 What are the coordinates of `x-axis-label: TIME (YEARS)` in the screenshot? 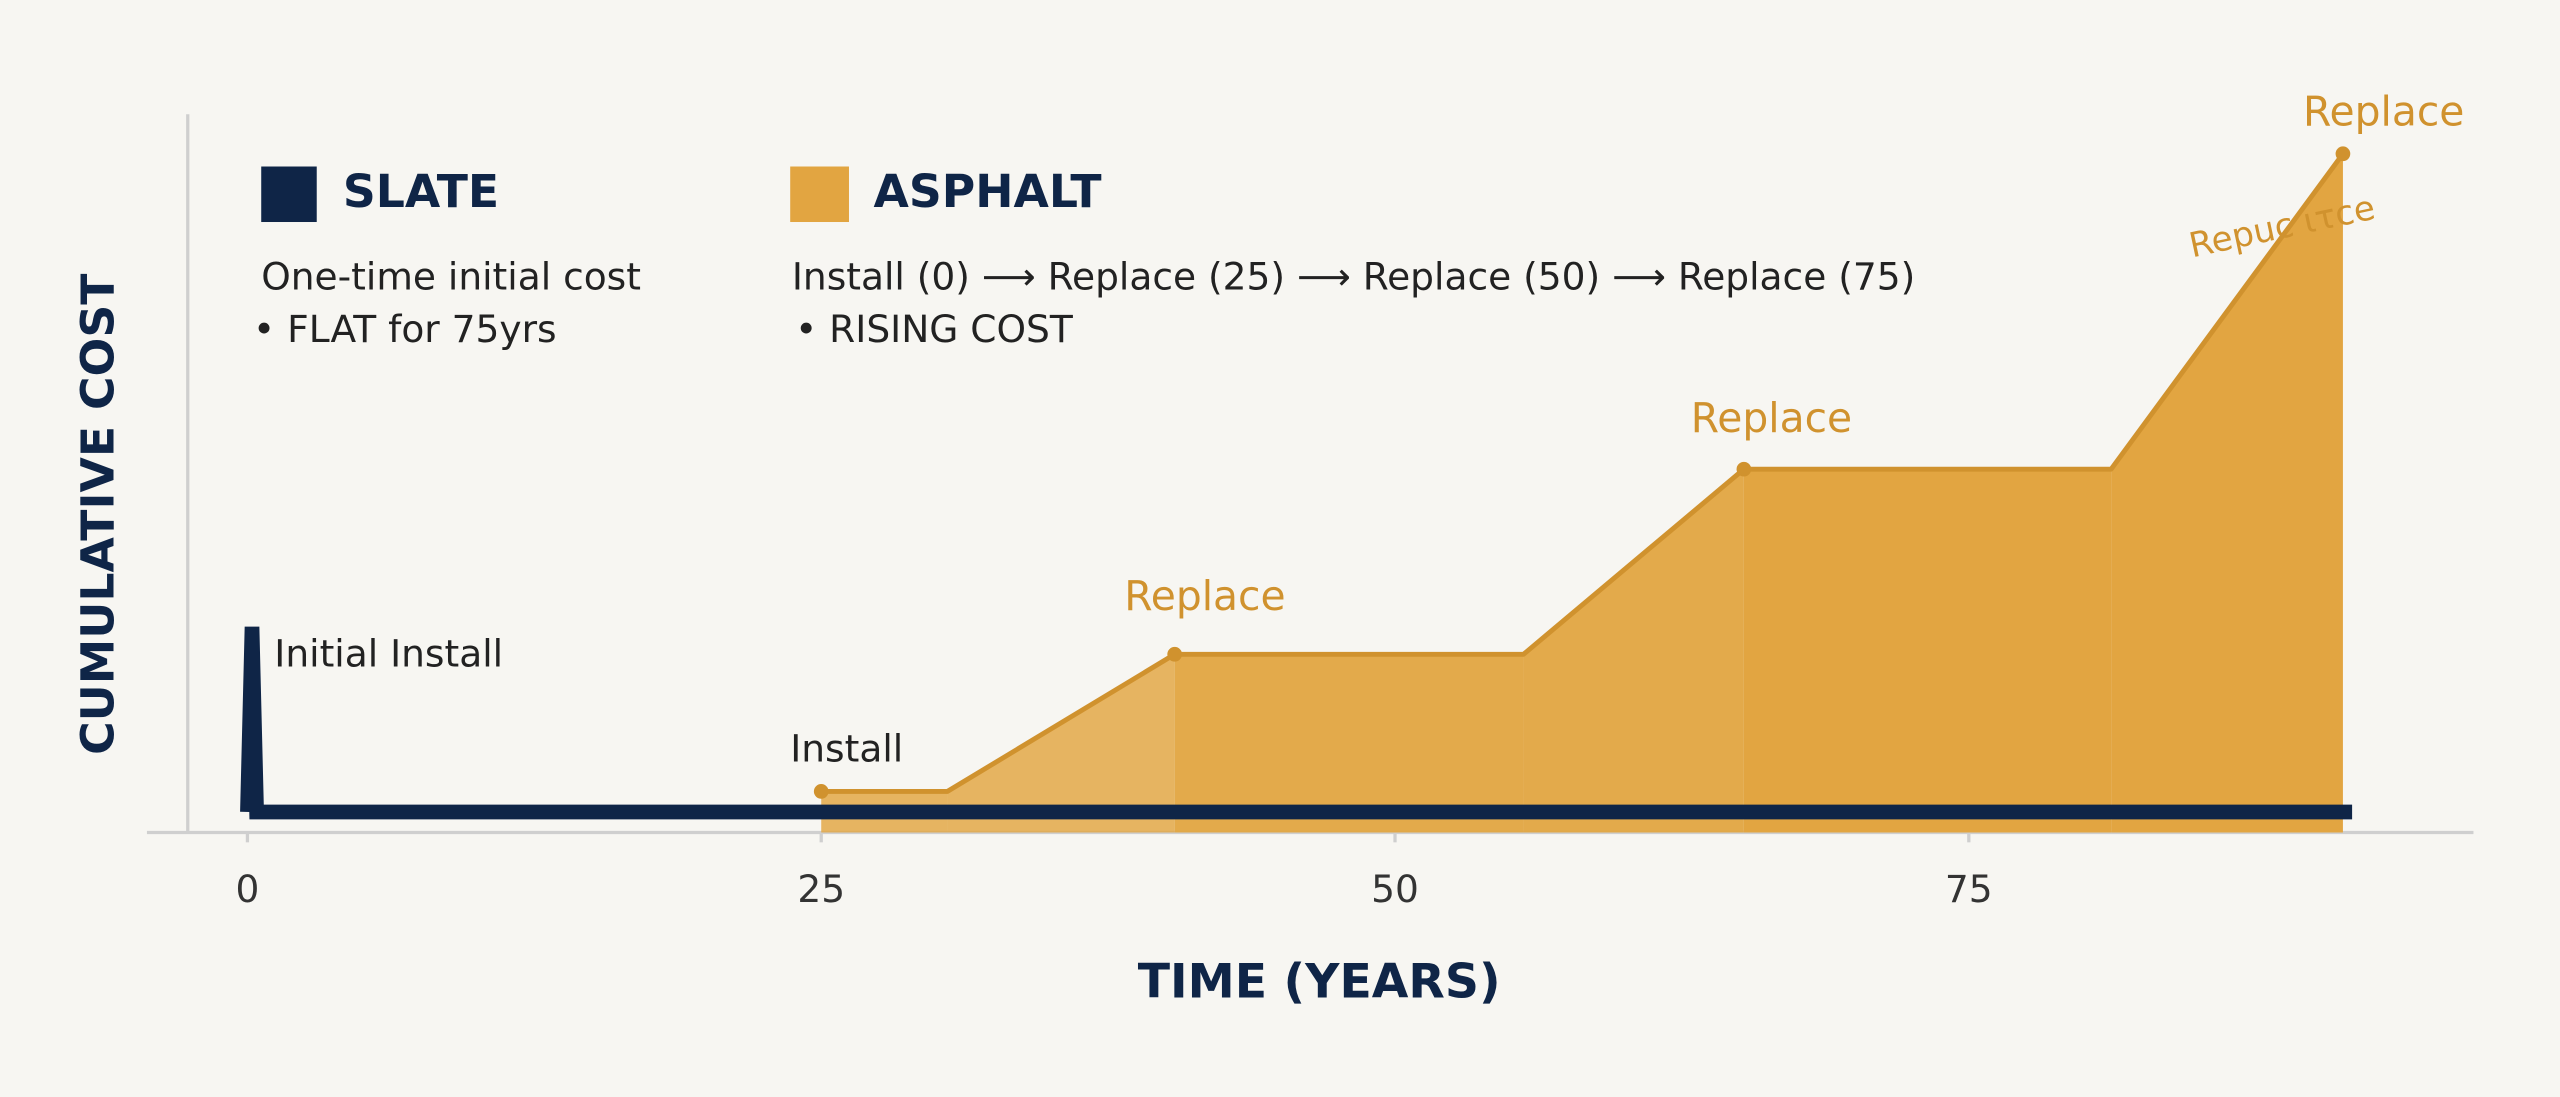 It's located at (1319, 981).